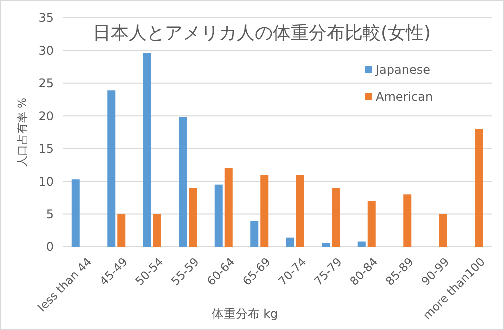 The height and width of the screenshot is (330, 504). What do you see at coordinates (46, 149) in the screenshot?
I see `y-tick-label: 15` at bounding box center [46, 149].